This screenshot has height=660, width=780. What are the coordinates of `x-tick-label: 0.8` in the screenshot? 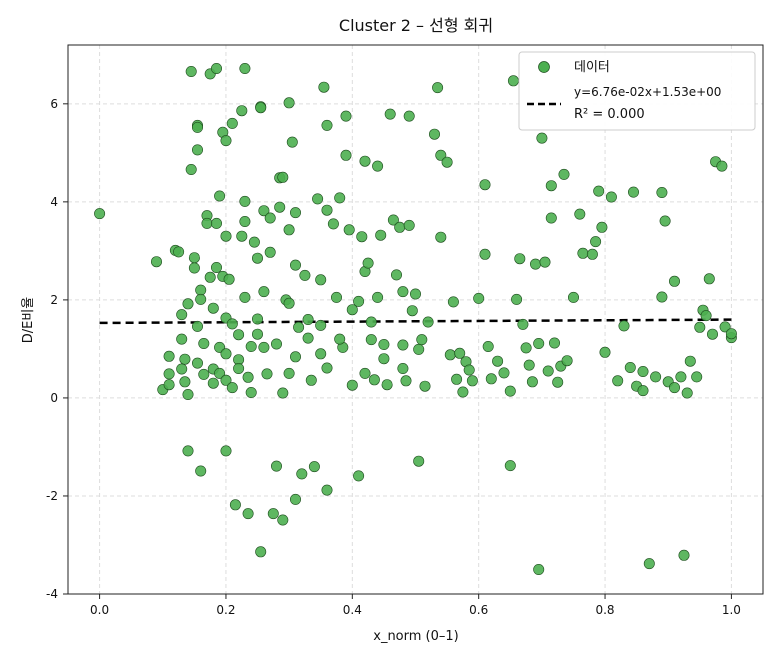 It's located at (604, 610).